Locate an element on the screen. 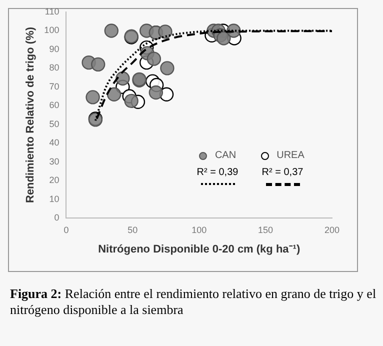 Image resolution: width=383 pixels, height=346 pixels. legend-label: CAN is located at coordinates (225, 155).